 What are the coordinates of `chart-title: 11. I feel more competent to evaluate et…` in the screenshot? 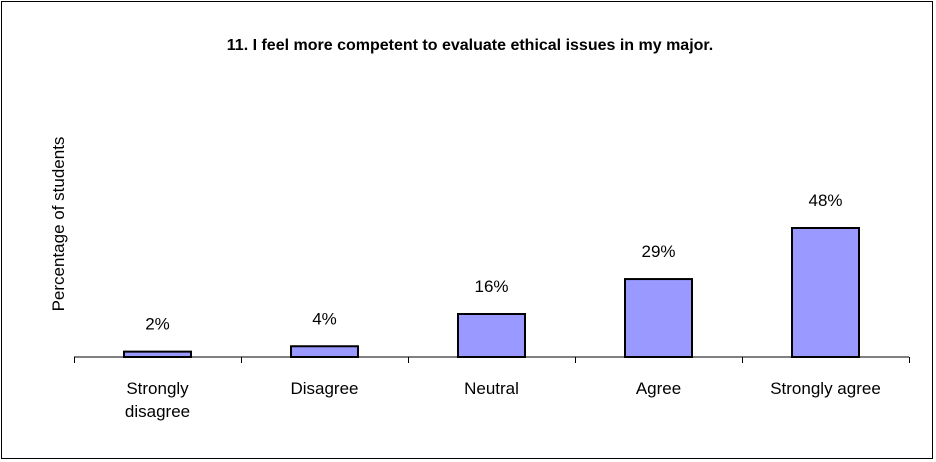 It's located at (470, 45).